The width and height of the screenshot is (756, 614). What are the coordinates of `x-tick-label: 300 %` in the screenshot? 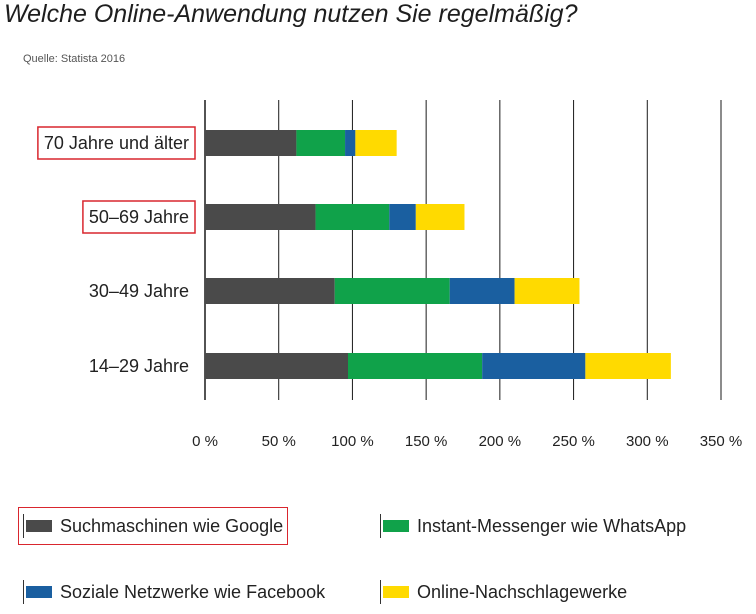 It's located at (647, 441).